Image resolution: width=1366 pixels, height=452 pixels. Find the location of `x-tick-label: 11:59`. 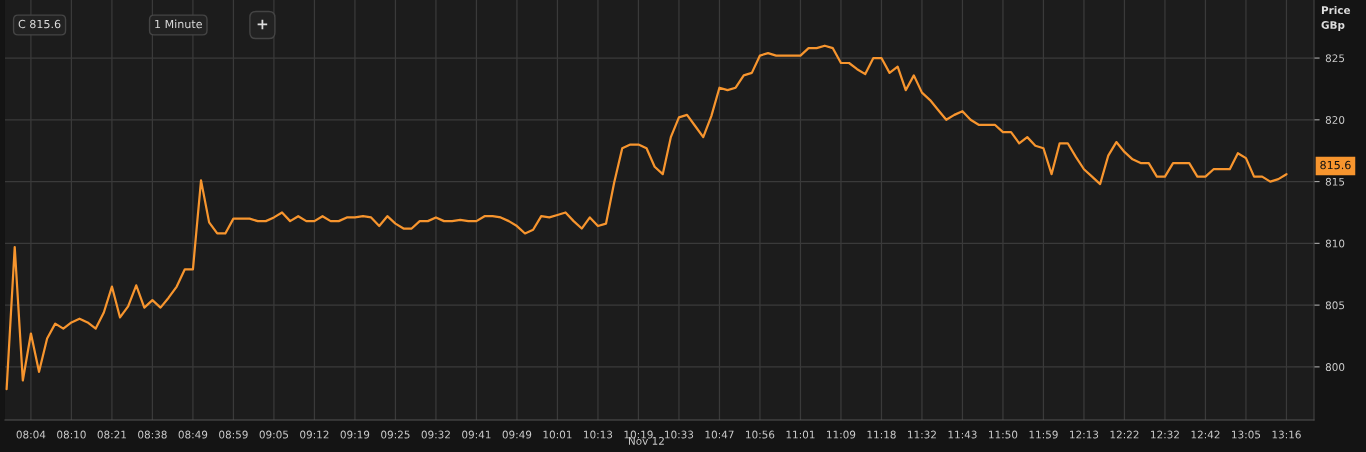

x-tick-label: 11:59 is located at coordinates (1043, 434).